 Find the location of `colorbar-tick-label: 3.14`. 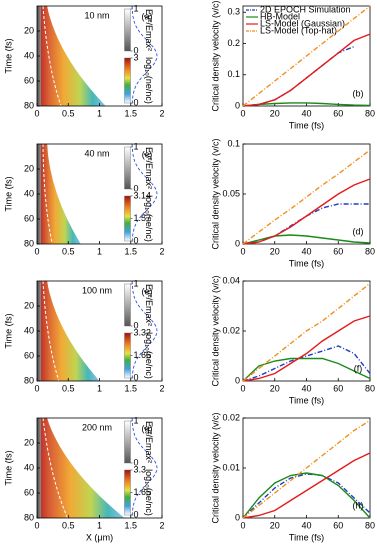

colorbar-tick-label: 3.14 is located at coordinates (143, 195).